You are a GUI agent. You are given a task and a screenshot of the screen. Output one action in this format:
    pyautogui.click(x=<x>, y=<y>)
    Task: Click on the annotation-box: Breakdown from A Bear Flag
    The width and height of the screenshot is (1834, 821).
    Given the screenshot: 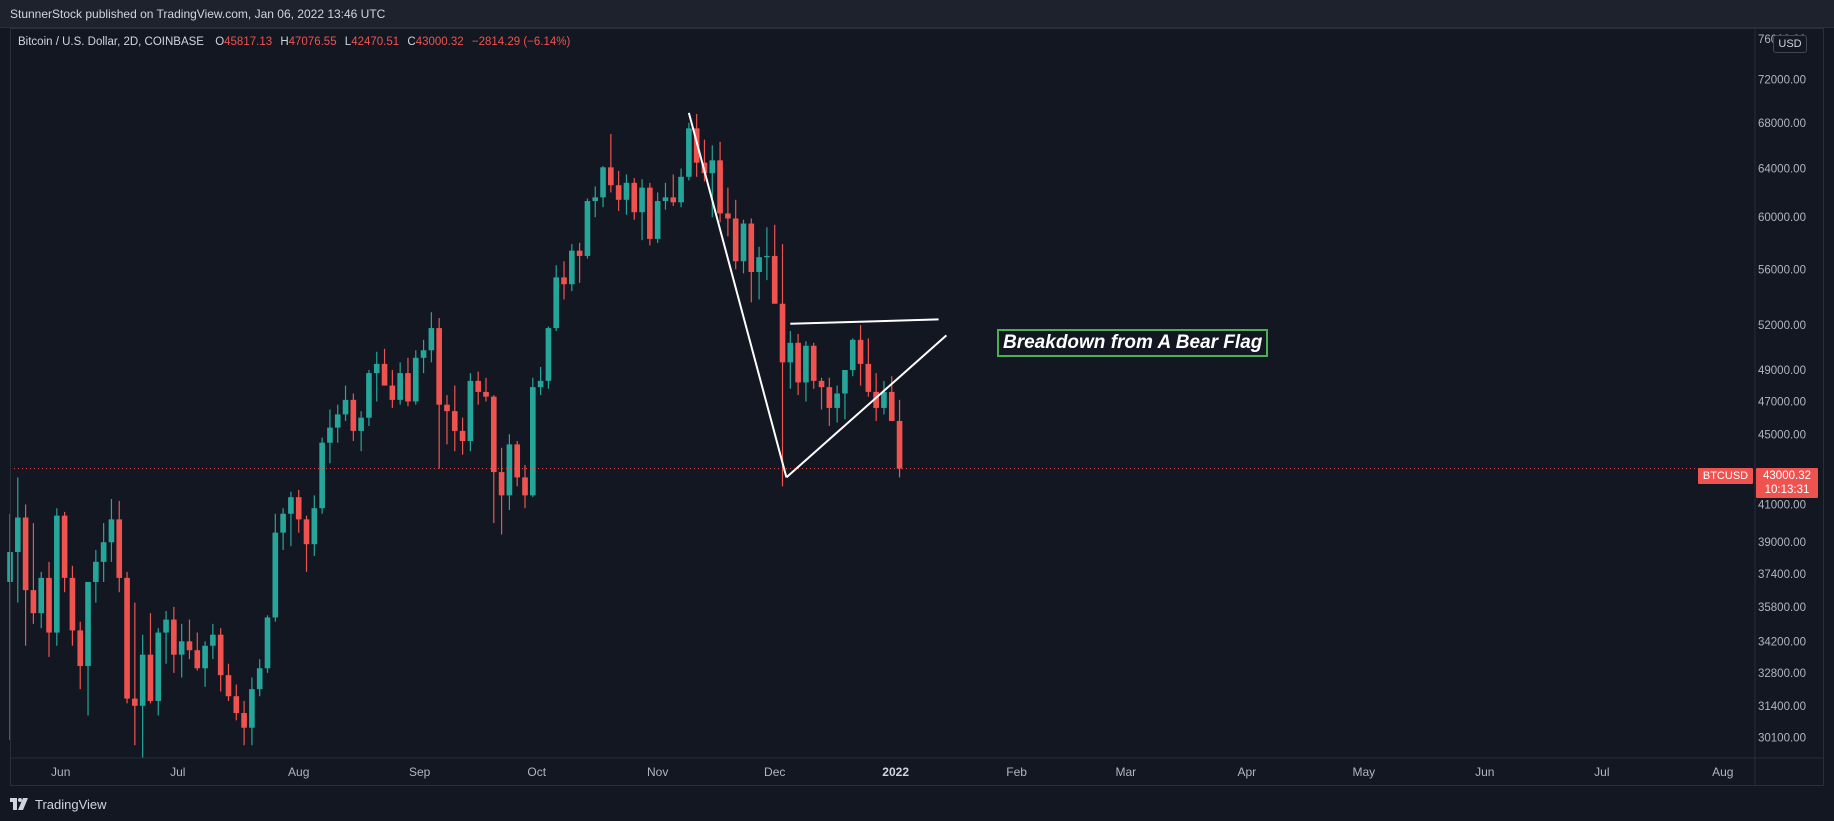 What is the action you would take?
    pyautogui.click(x=1133, y=343)
    